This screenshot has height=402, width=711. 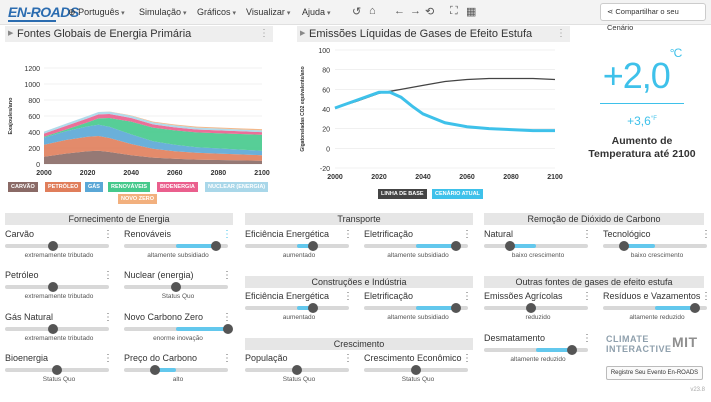 What do you see at coordinates (217, 12) in the screenshot?
I see `menu-graphs: Gráficos ▾` at bounding box center [217, 12].